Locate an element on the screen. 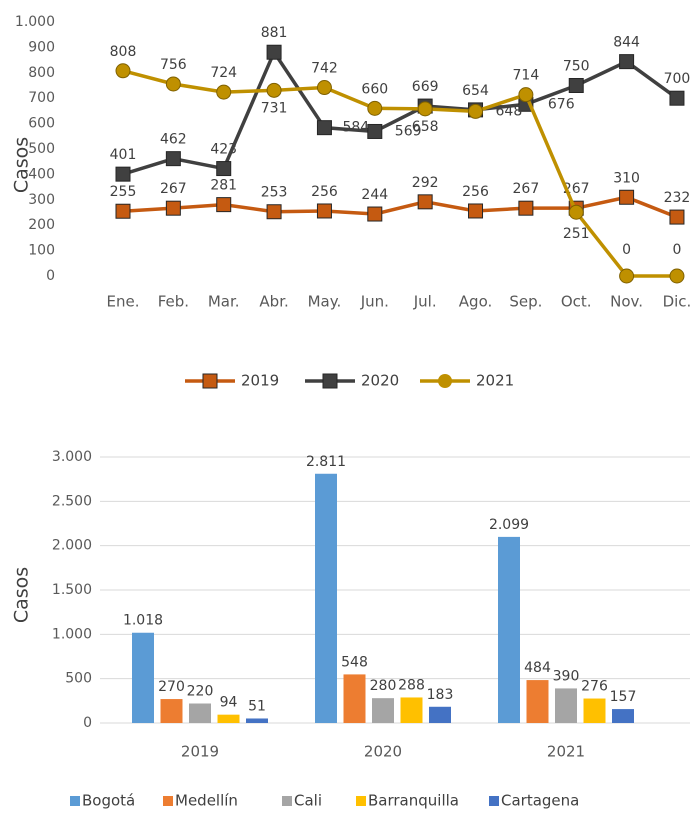 The height and width of the screenshot is (816, 700). data-label: 548 is located at coordinates (354, 662).